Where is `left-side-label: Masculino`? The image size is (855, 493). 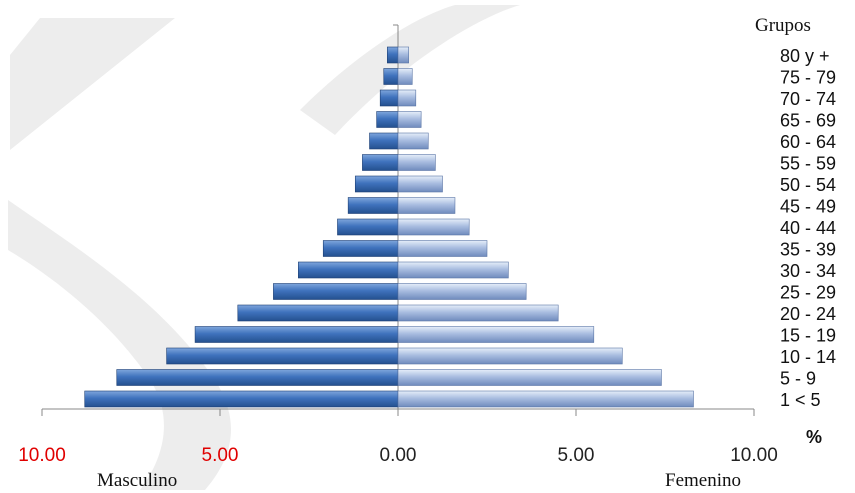
left-side-label: Masculino is located at coordinates (137, 480).